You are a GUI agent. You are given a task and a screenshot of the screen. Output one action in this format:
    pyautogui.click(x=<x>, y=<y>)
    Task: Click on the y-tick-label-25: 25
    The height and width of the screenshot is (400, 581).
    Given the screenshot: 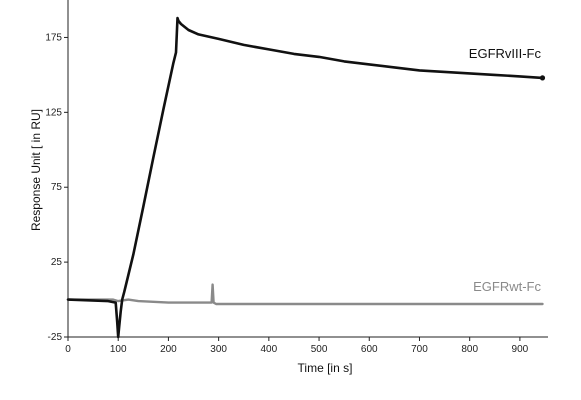 What is the action you would take?
    pyautogui.click(x=57, y=262)
    